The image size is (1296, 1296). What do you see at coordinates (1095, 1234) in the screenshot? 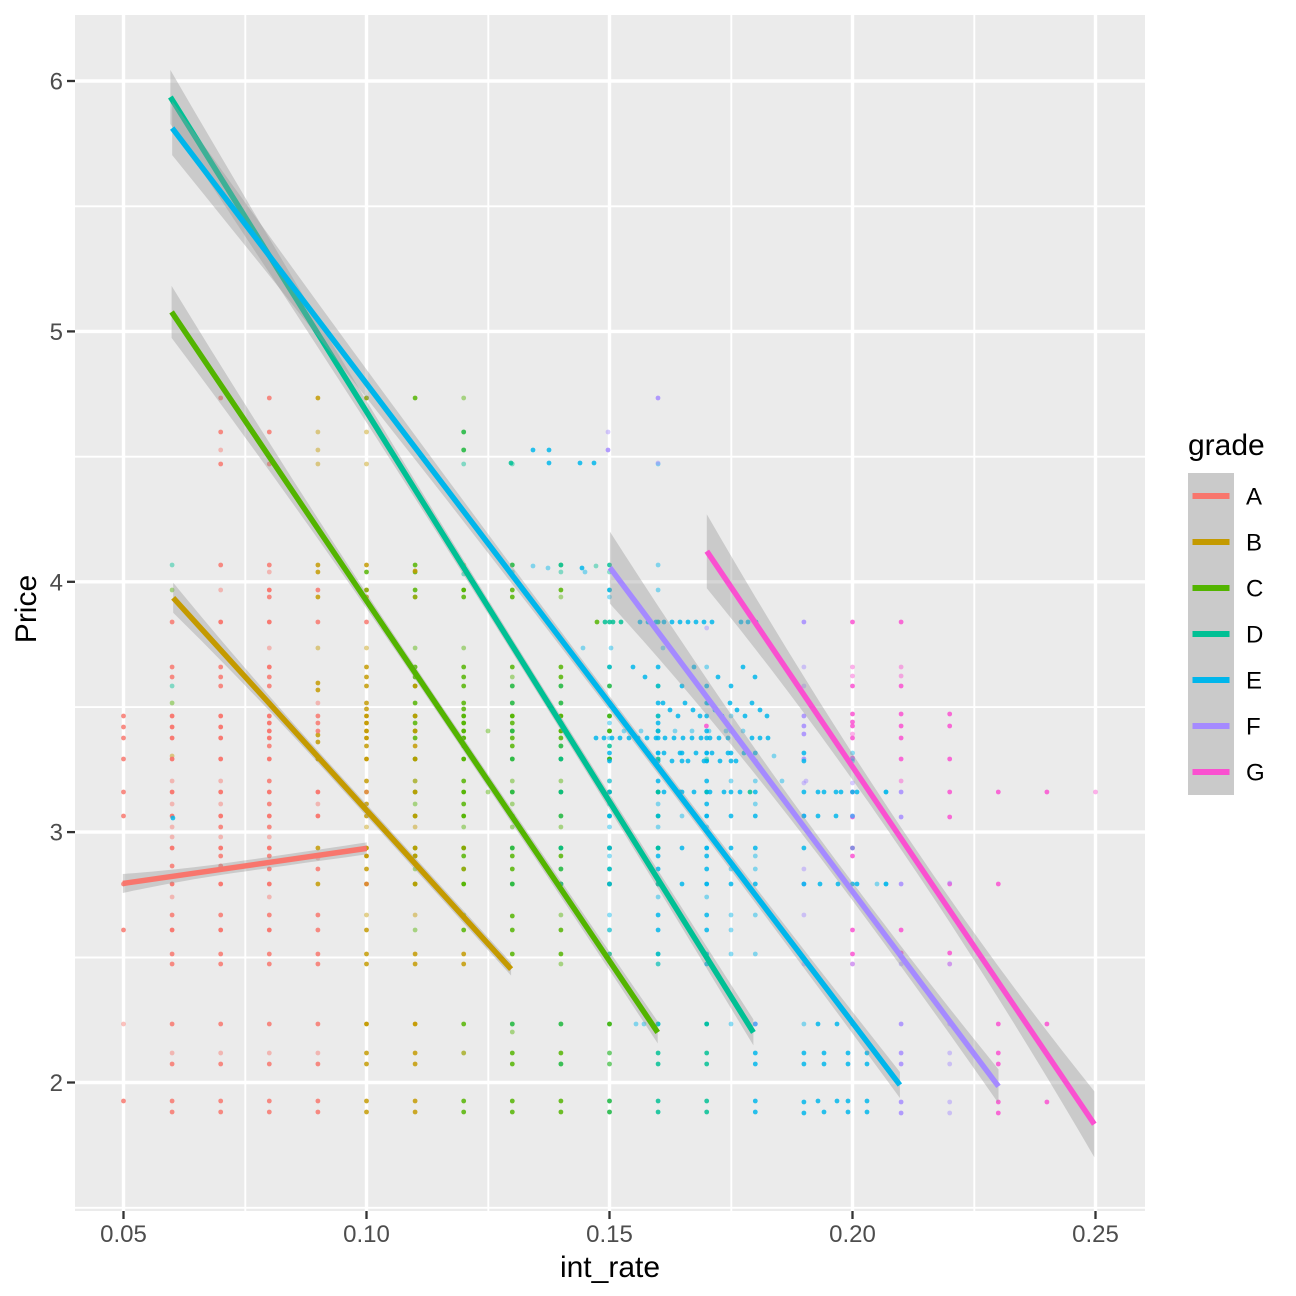
I see `svg-text: 0.25` at bounding box center [1095, 1234].